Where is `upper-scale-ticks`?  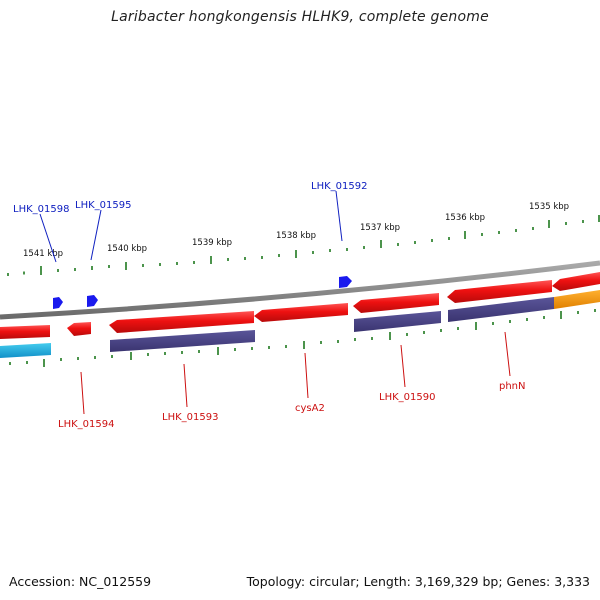
upper-scale-ticks is located at coordinates (303, 245).